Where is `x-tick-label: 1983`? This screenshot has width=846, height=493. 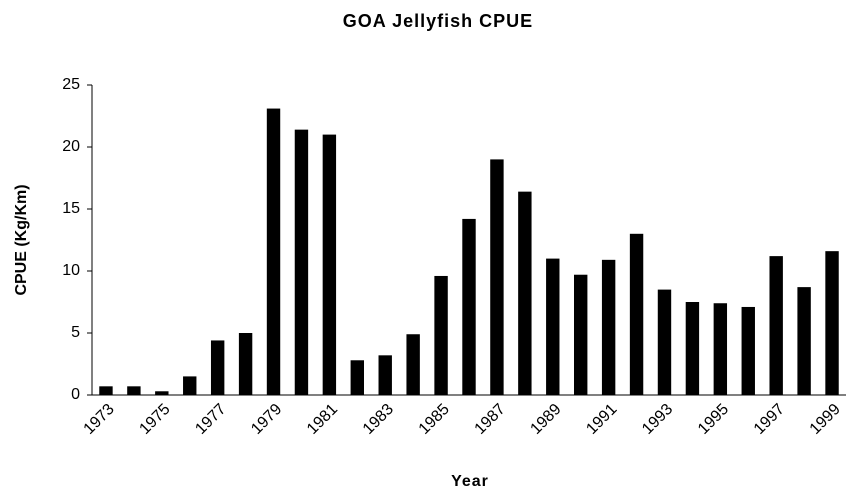 x-tick-label: 1983 is located at coordinates (378, 419).